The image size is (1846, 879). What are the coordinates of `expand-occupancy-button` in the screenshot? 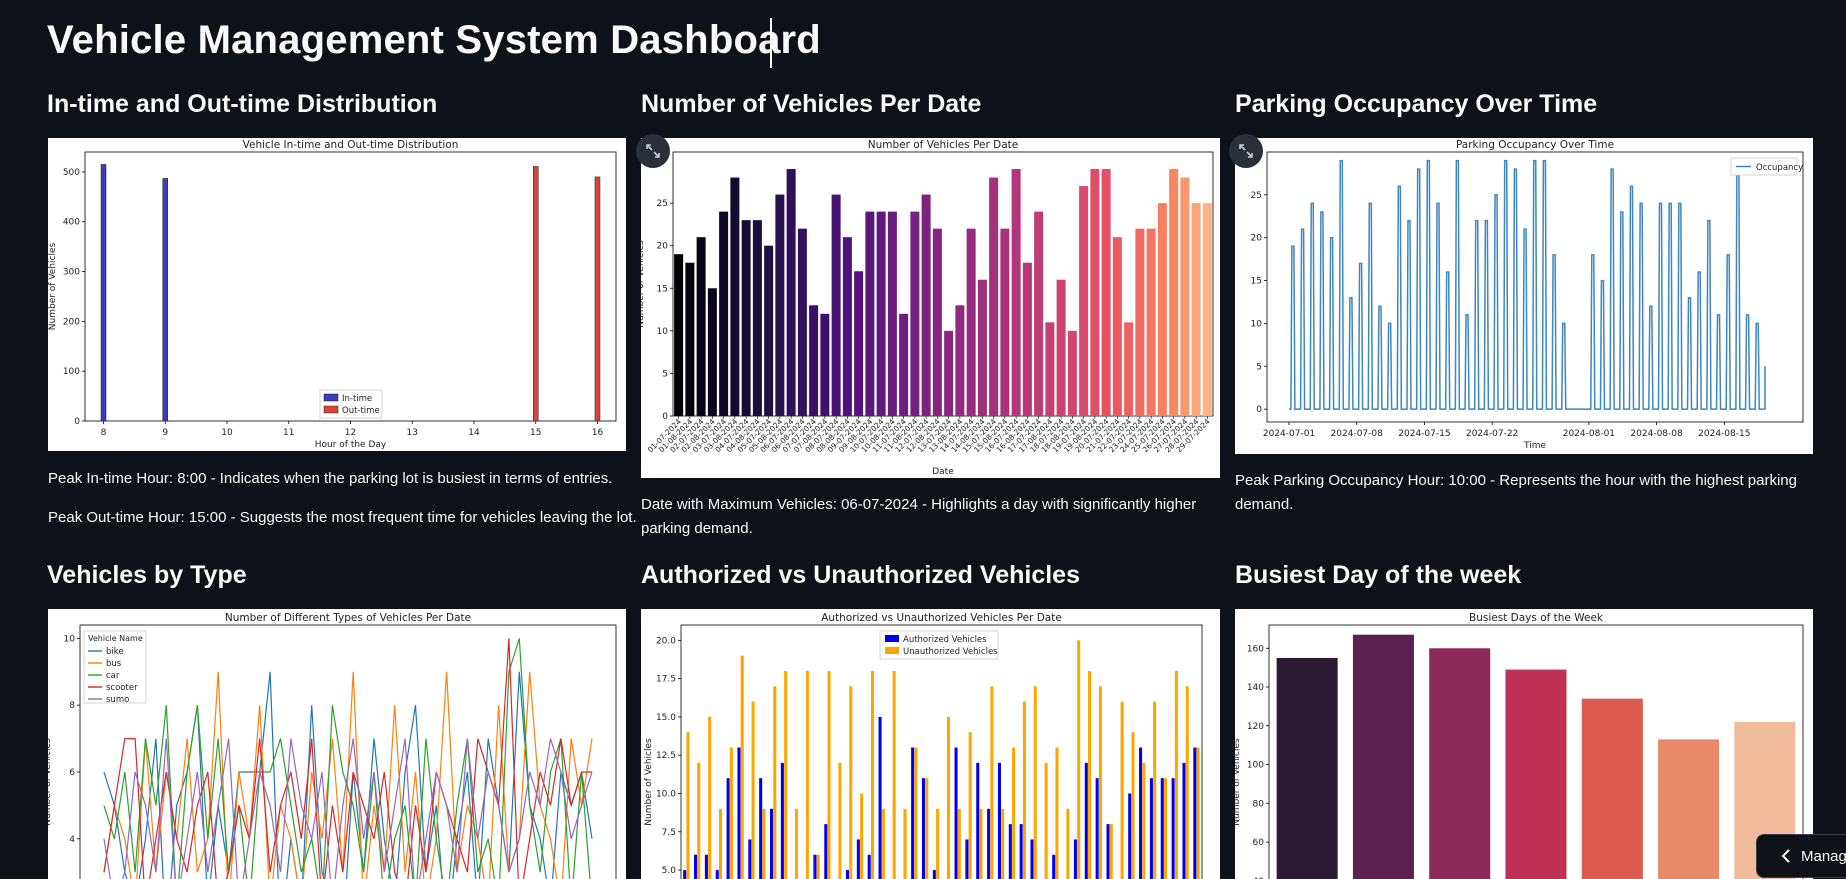 It's located at (1246, 151).